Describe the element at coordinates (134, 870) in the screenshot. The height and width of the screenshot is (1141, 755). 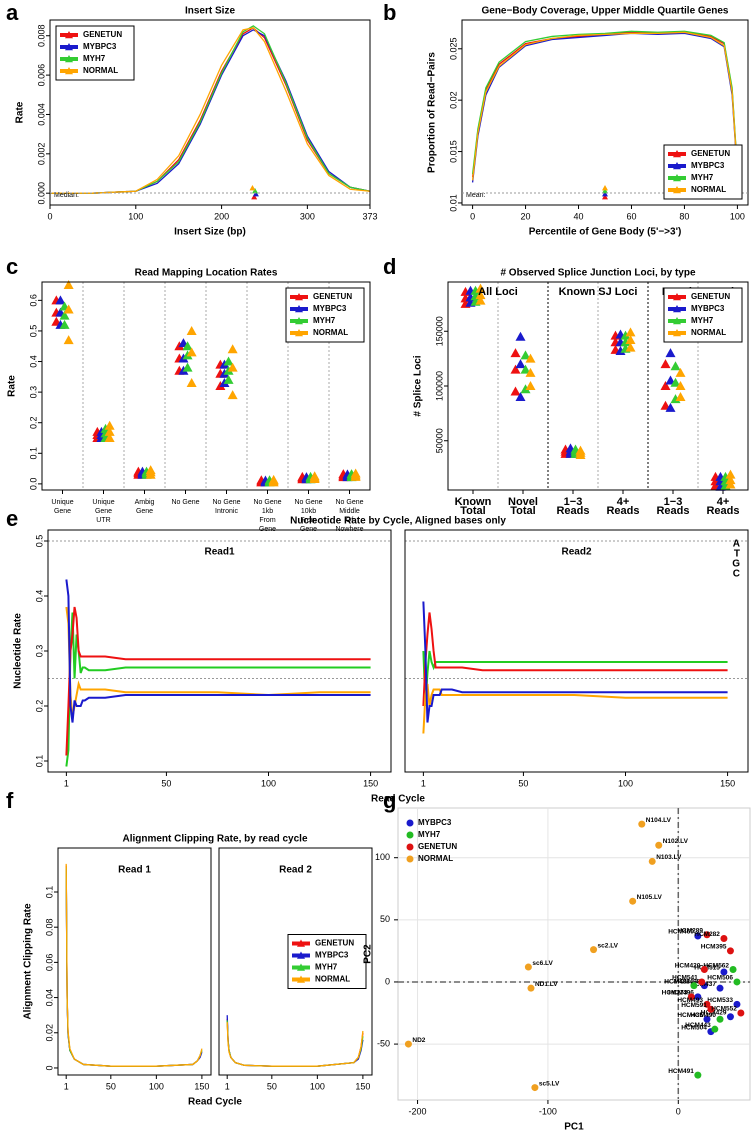
I see `subplot-title: Read 1` at that location.